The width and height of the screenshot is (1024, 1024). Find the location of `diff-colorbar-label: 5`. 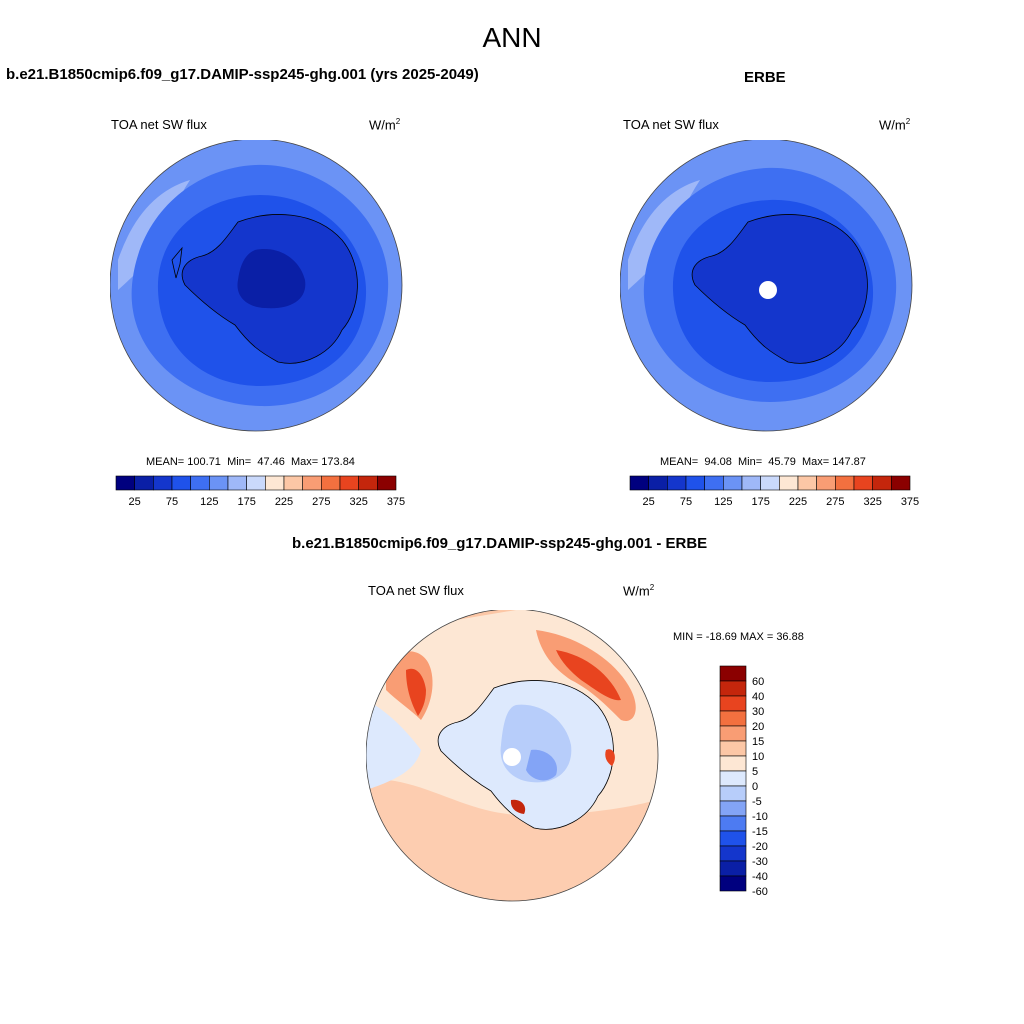

diff-colorbar-label: 5 is located at coordinates (755, 772).